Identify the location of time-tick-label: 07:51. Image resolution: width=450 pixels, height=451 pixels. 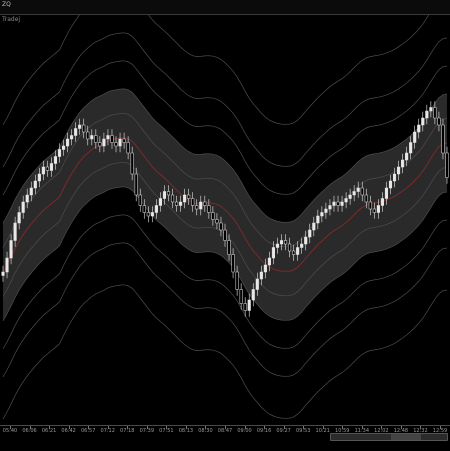
(166, 431).